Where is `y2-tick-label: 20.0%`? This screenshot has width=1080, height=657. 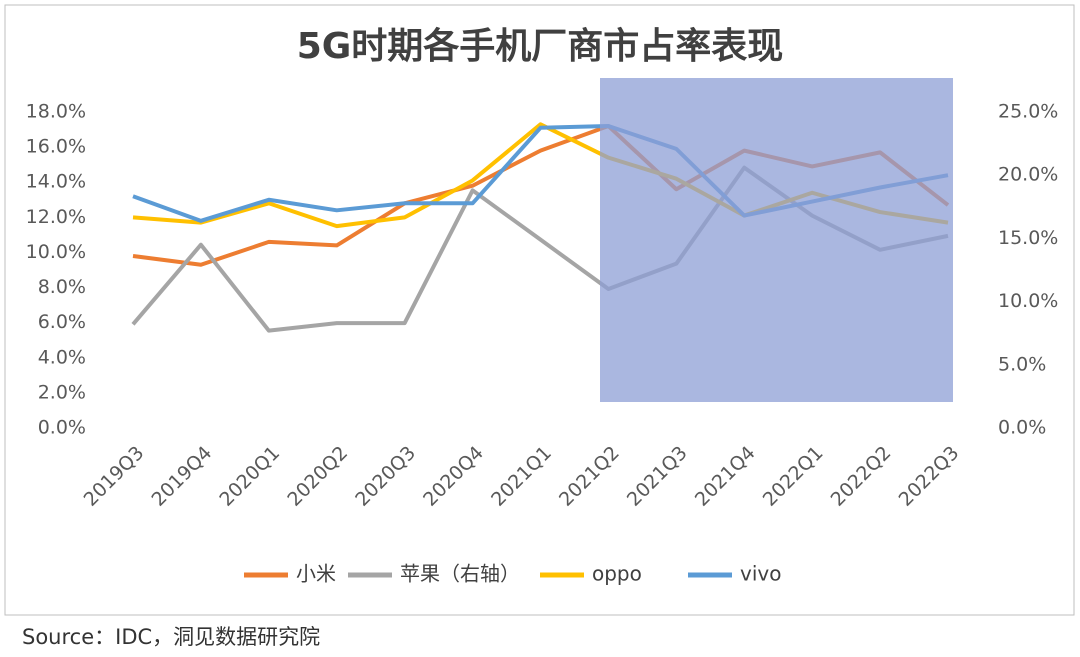
y2-tick-label: 20.0% is located at coordinates (1028, 175).